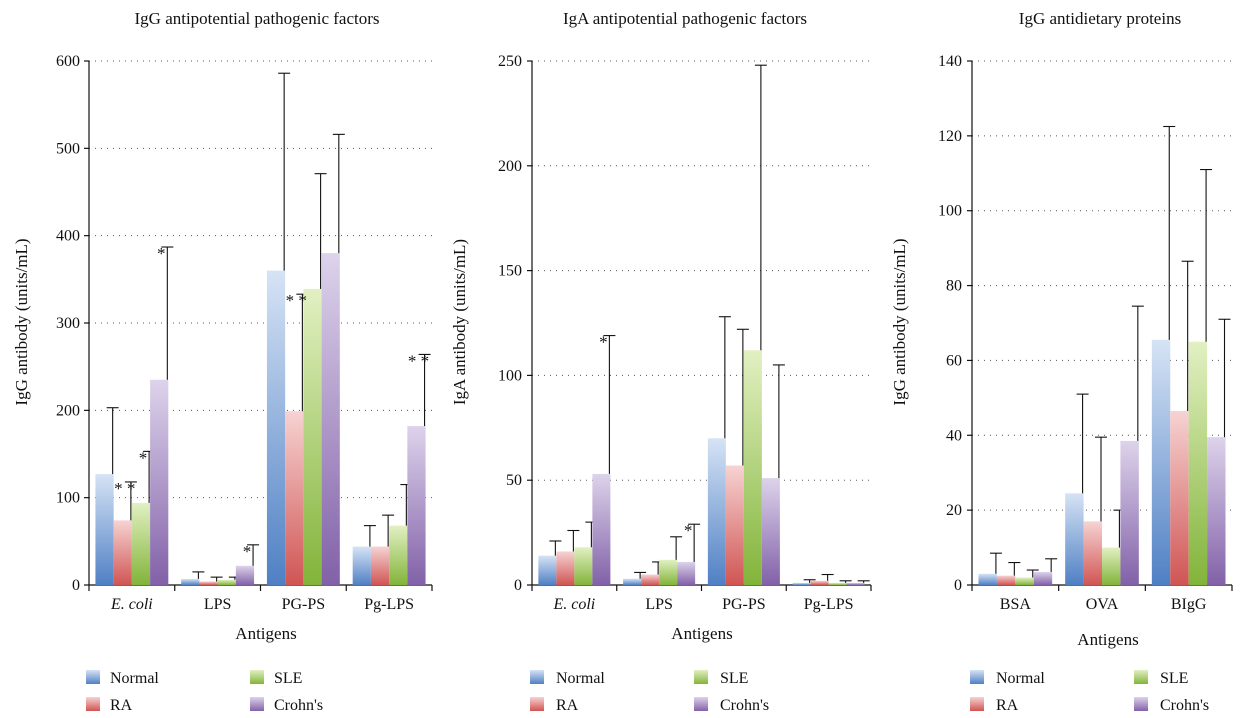  I want to click on bar-crohn-s-lps, so click(686, 573).